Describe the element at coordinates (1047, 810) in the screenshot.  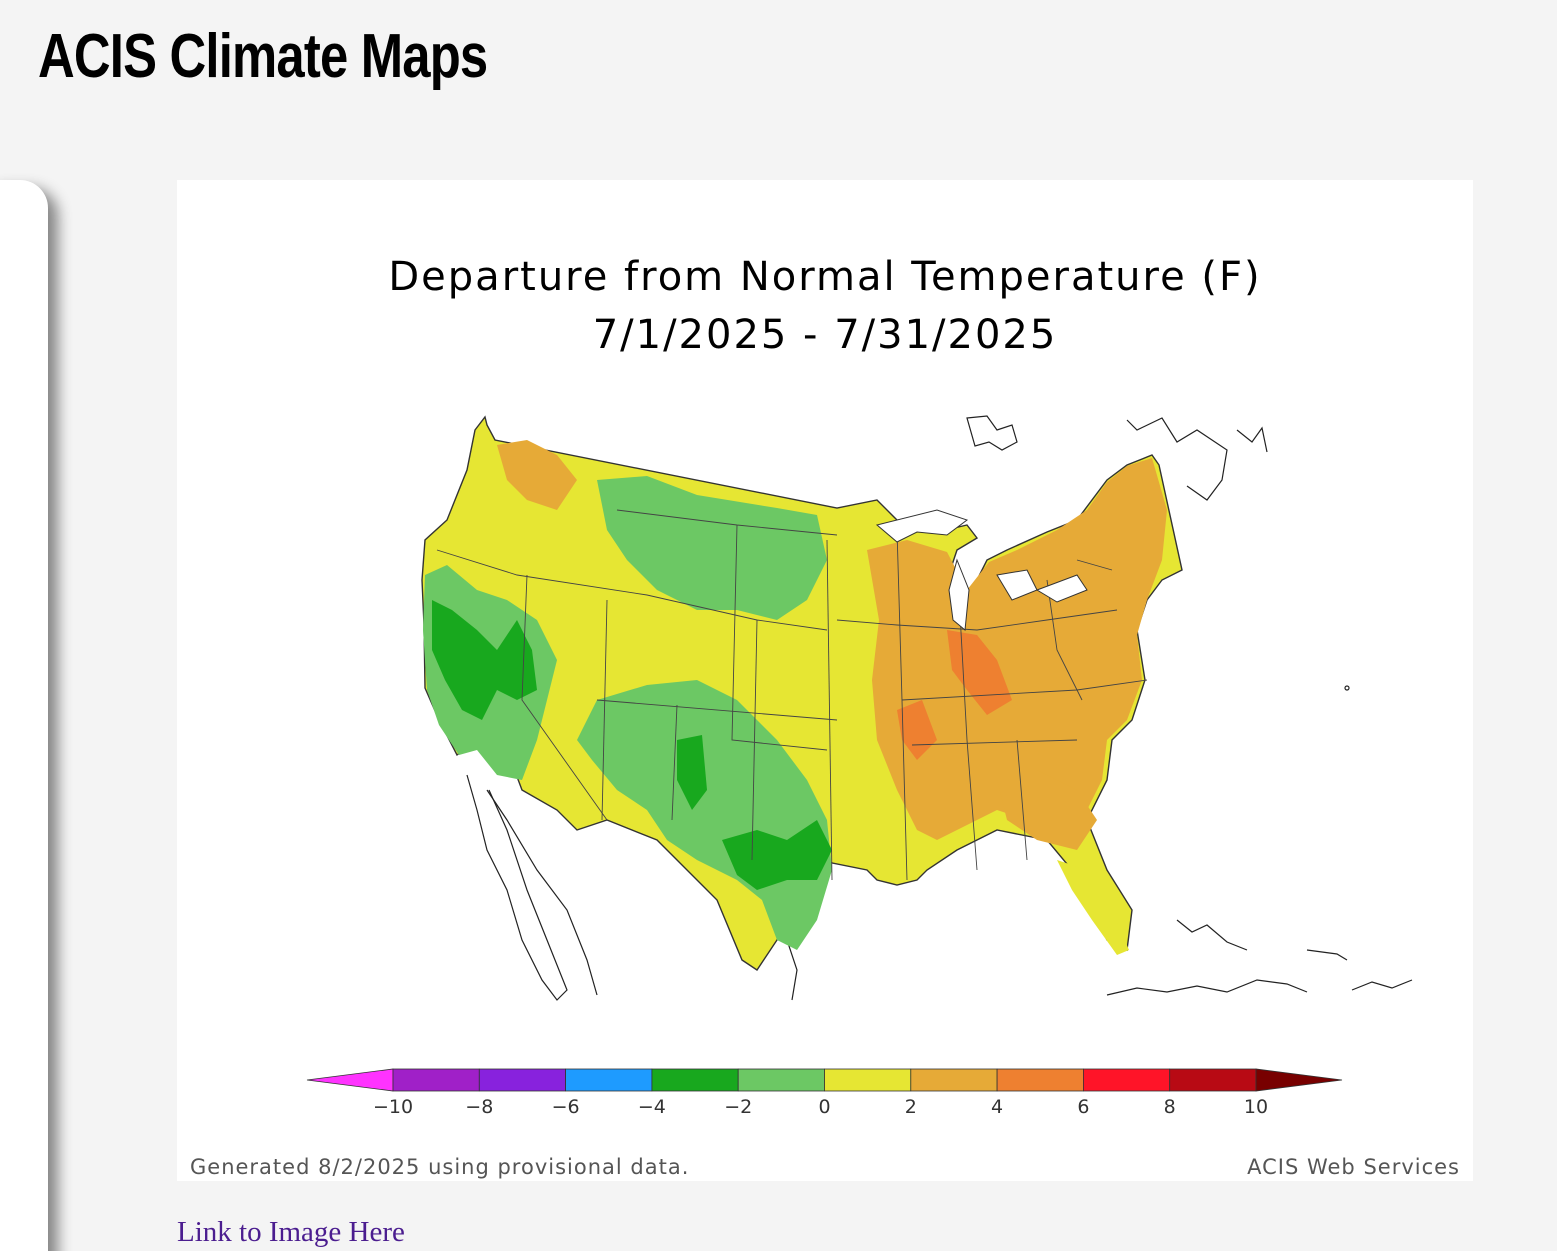
I see `region-southeast-warm` at that location.